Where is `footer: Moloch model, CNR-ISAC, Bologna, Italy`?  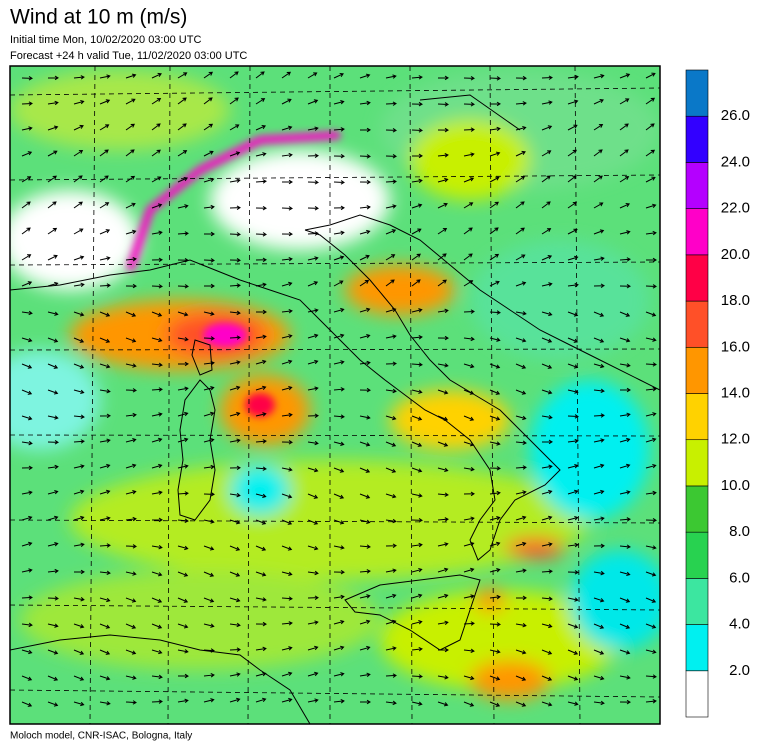
footer: Moloch model, CNR-ISAC, Bologna, Italy is located at coordinates (101, 736).